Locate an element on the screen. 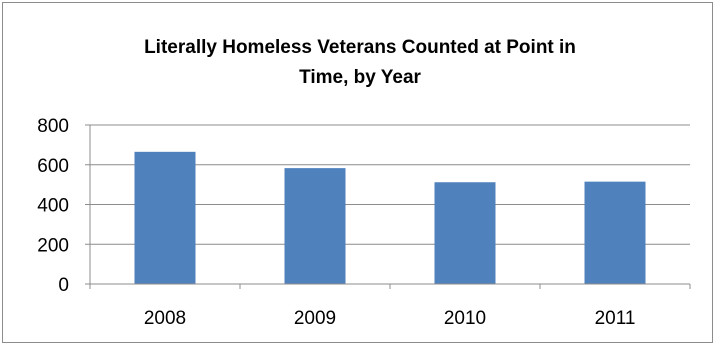 The width and height of the screenshot is (720, 350). bar-2011 is located at coordinates (615, 232).